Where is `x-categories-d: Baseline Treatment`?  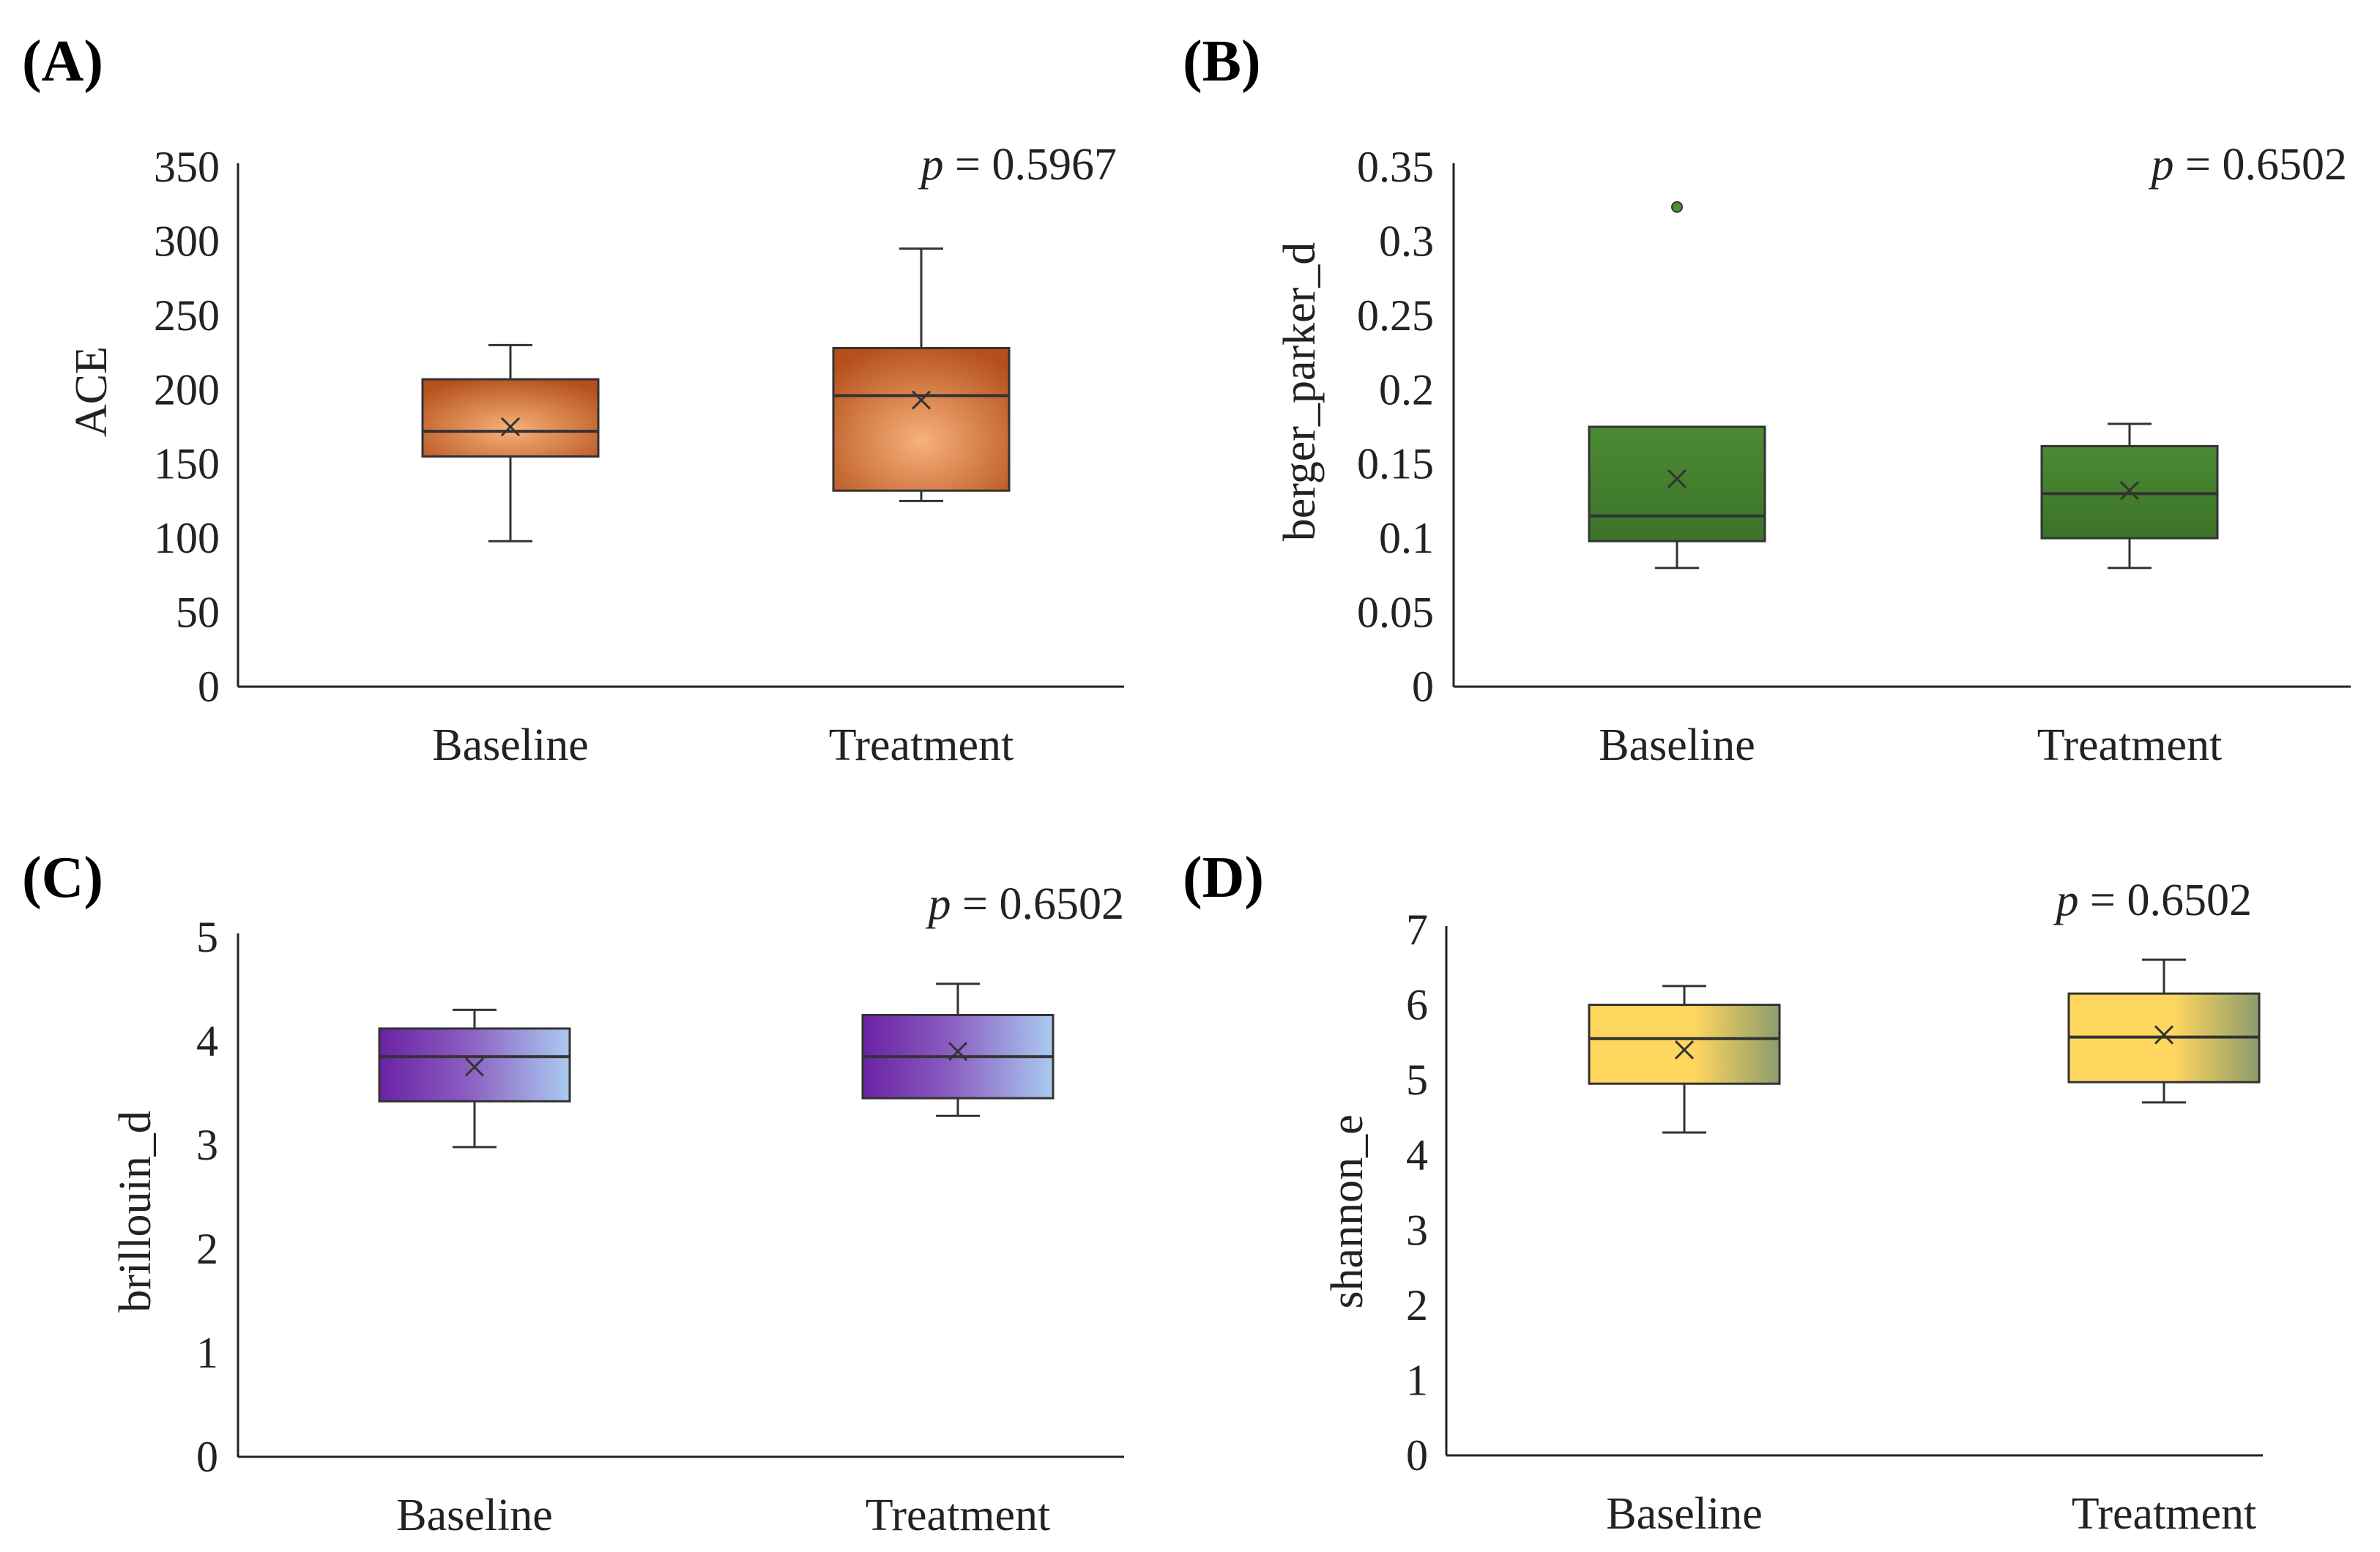
x-categories-d: Baseline Treatment is located at coordinates (1931, 1514).